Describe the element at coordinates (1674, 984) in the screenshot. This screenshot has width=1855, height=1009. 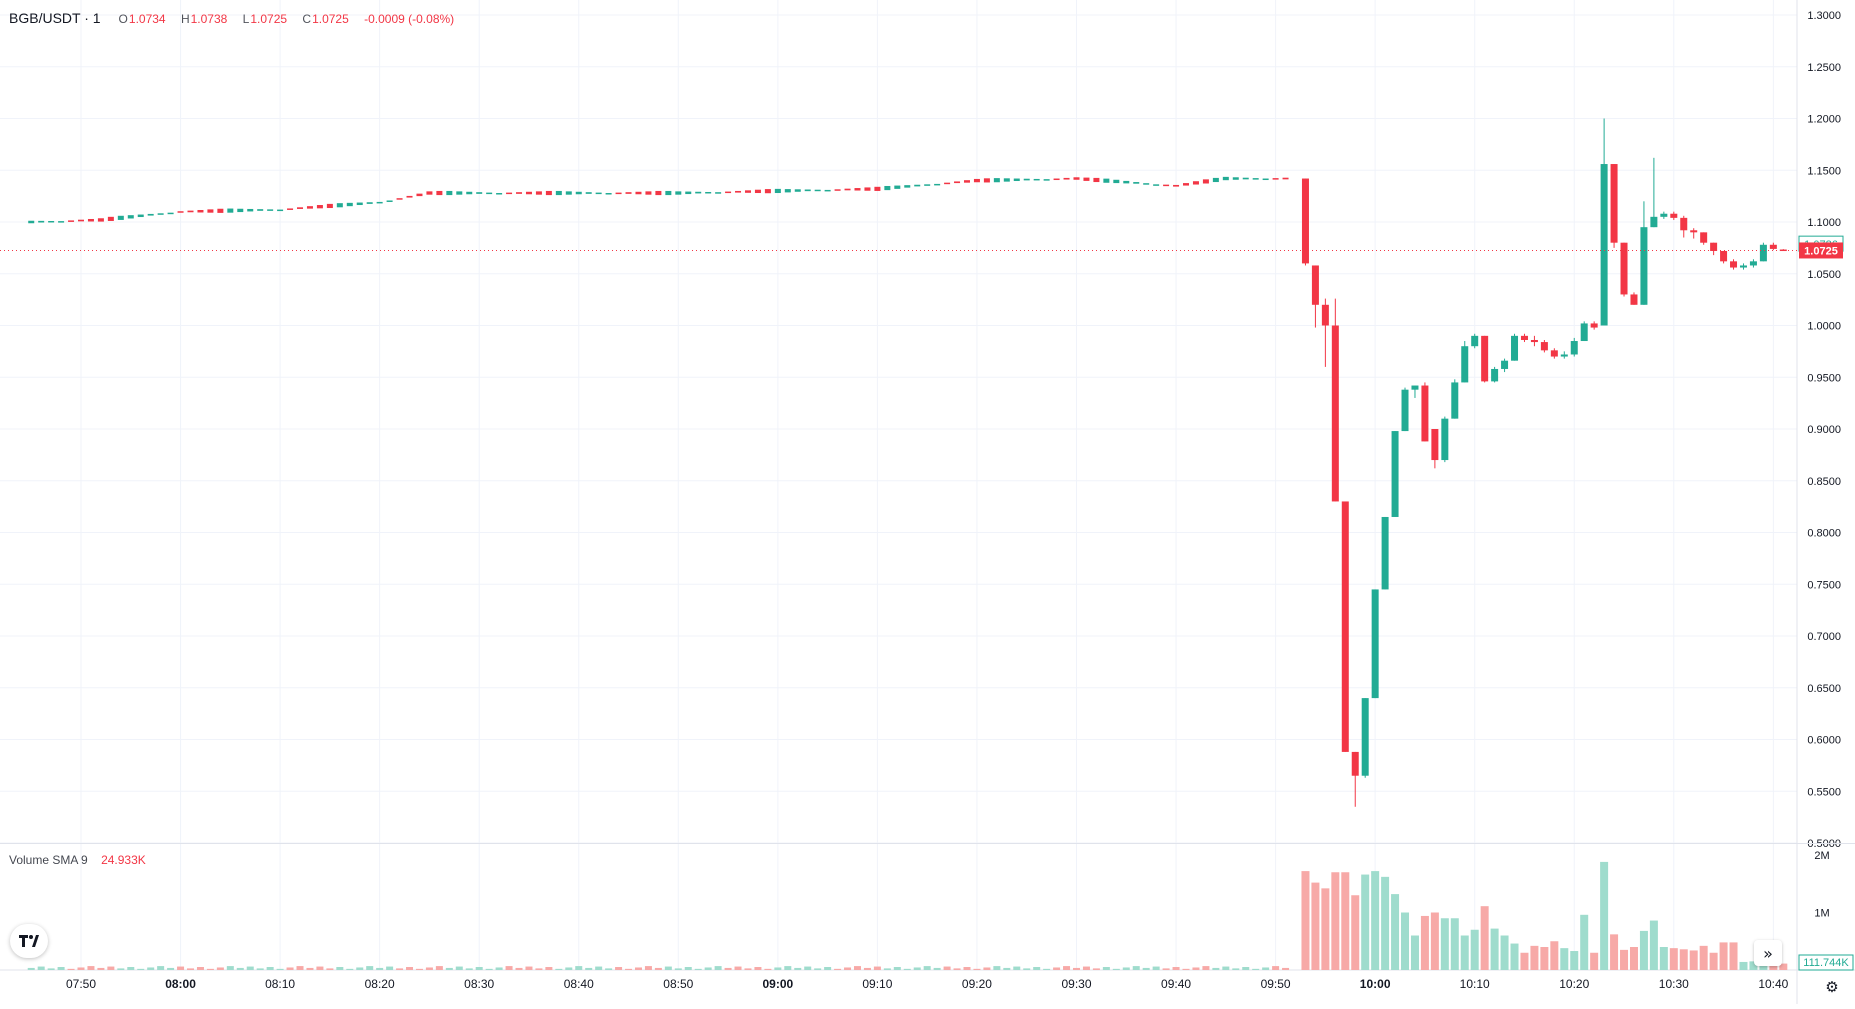
I see `time-axis-tick: 10:30` at that location.